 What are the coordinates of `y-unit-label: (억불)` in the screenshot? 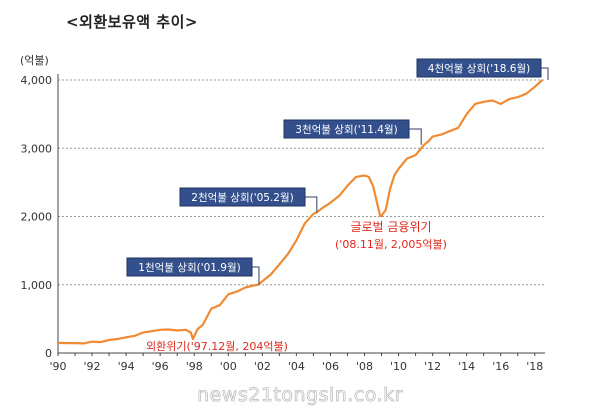 It's located at (34, 60).